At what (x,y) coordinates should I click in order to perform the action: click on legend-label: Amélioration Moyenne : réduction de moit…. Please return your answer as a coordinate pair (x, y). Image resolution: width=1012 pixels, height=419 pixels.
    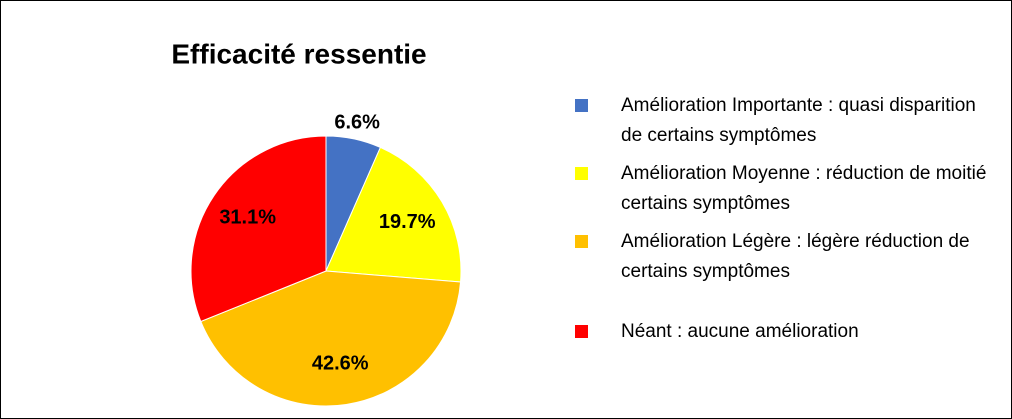
    Looking at the image, I should click on (804, 188).